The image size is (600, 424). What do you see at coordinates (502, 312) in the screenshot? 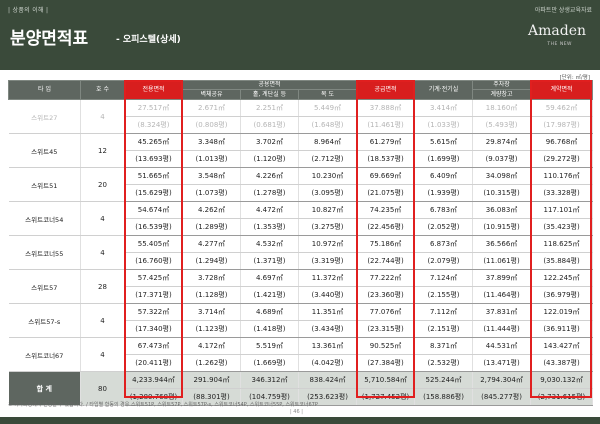
I see `parking-m2: 37.831㎡` at bounding box center [502, 312].